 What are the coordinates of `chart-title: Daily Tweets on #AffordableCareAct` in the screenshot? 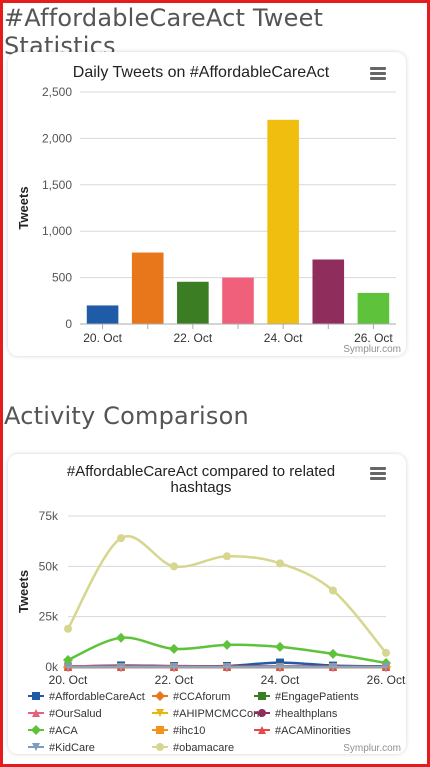 It's located at (201, 72).